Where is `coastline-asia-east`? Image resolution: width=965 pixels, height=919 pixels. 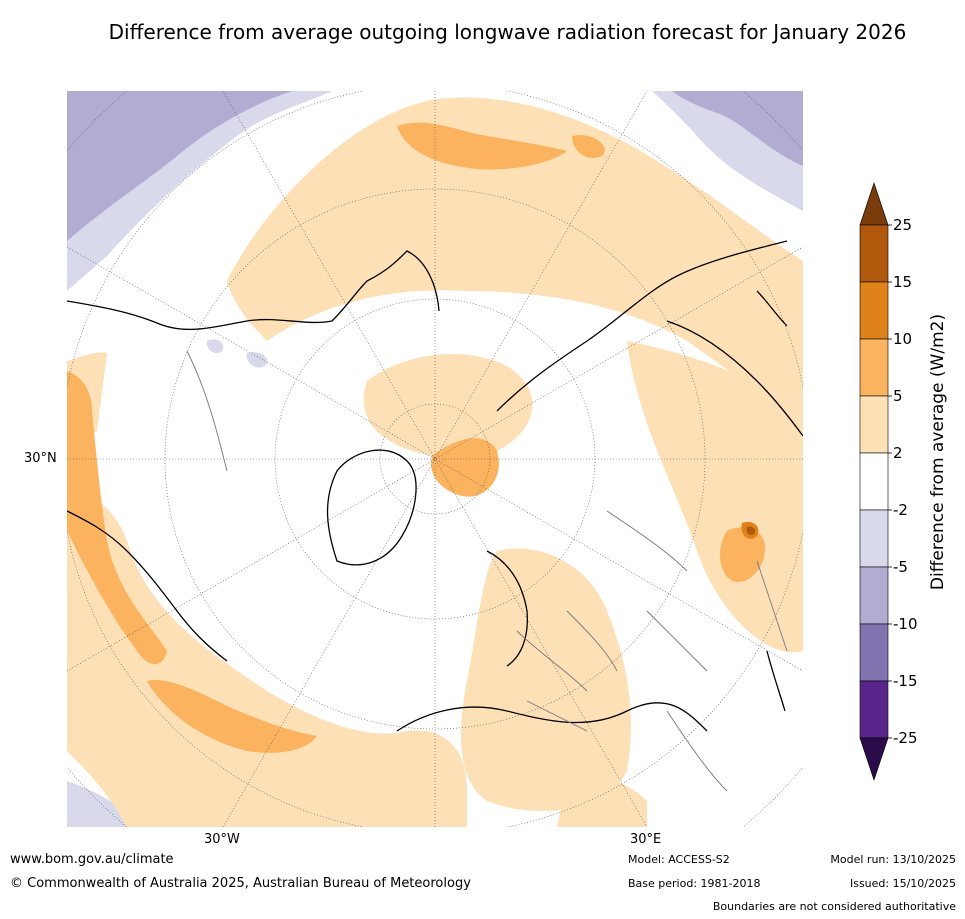 coastline-asia-east is located at coordinates (734, 378).